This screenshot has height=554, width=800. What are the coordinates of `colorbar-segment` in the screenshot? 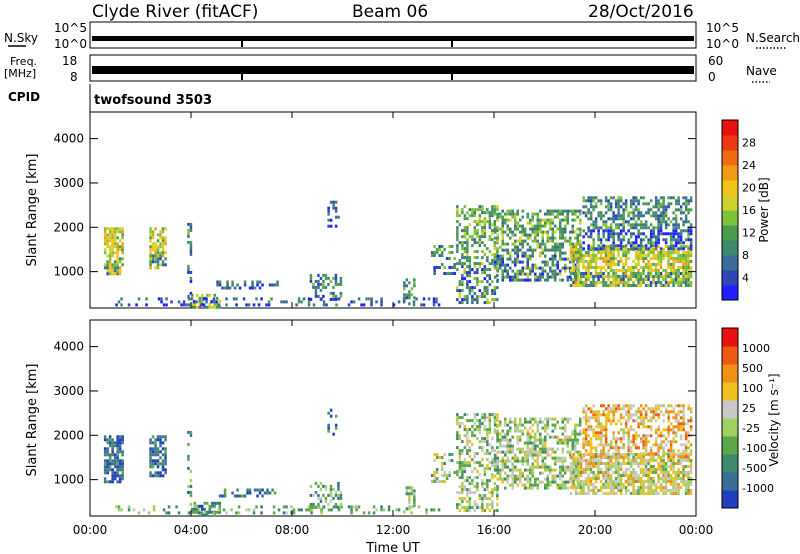 It's located at (730, 143).